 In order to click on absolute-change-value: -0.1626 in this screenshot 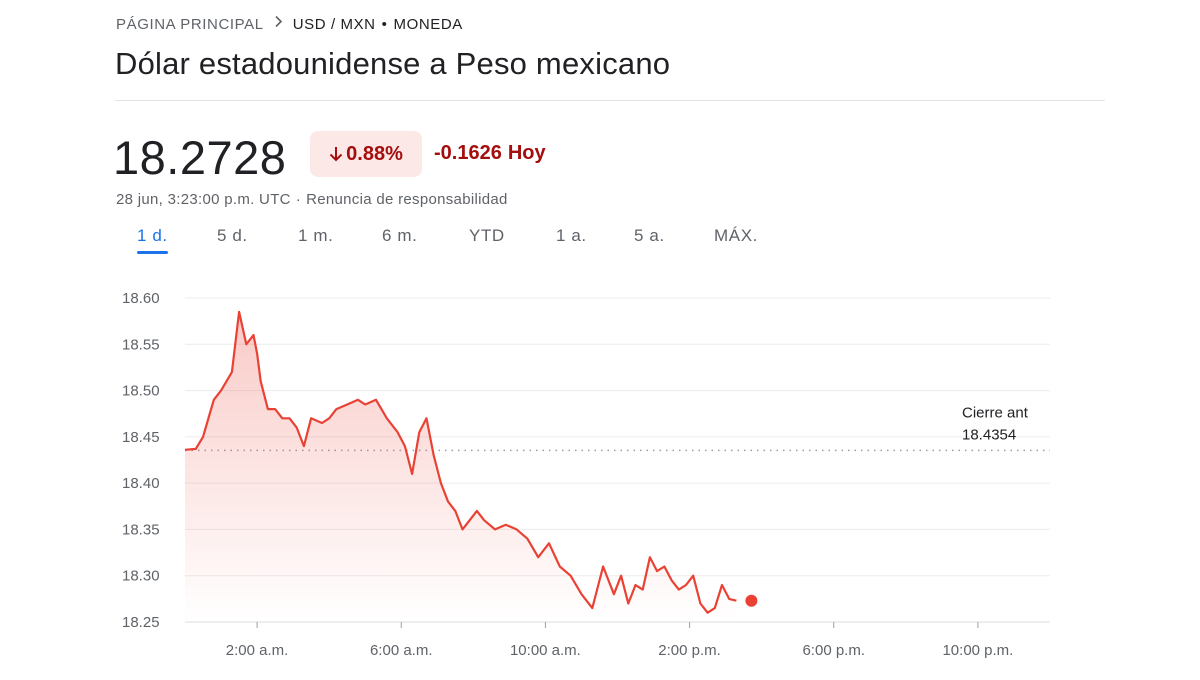, I will do `click(468, 153)`.